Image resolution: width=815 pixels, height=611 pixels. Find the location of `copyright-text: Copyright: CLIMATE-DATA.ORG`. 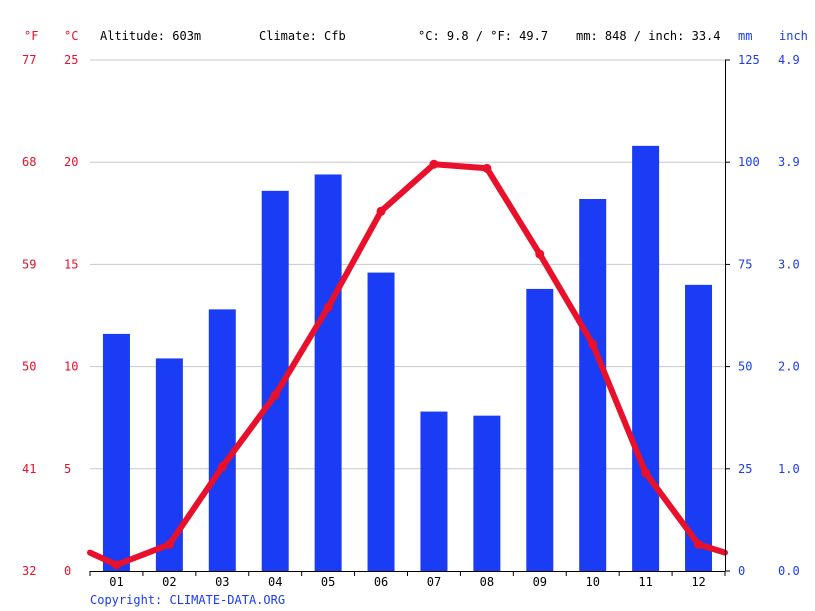

copyright-text: Copyright: CLIMATE-DATA.ORG is located at coordinates (187, 600).